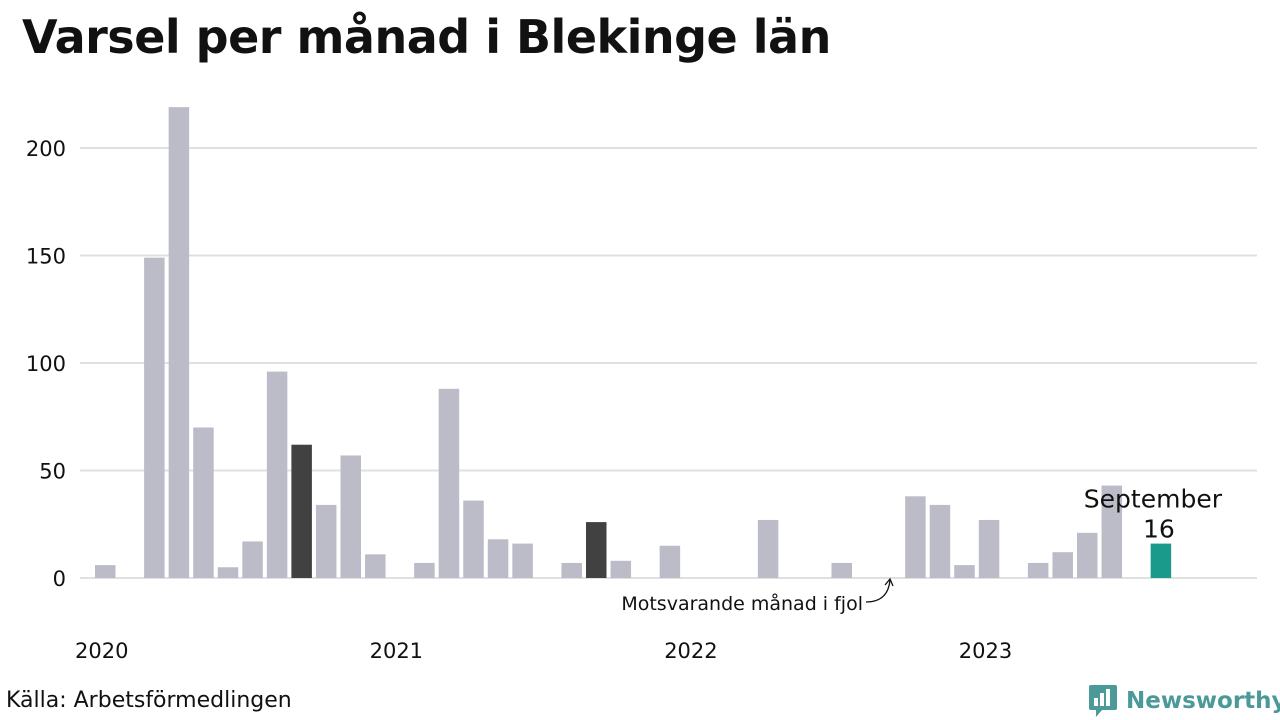 The height and width of the screenshot is (720, 1280). I want to click on annotation-arrow, so click(878, 591).